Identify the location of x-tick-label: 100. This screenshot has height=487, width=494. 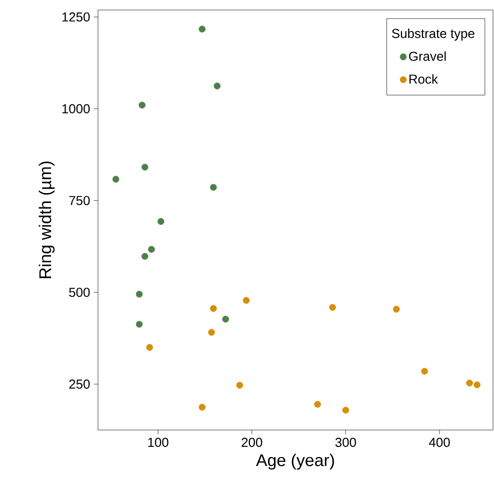
(158, 442).